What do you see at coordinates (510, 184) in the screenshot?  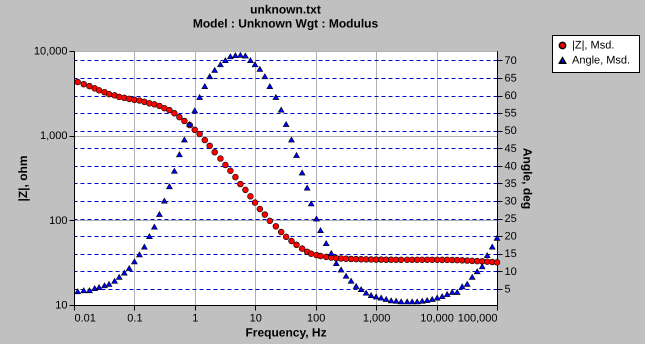 I see `y2-tick-label: 35` at bounding box center [510, 184].